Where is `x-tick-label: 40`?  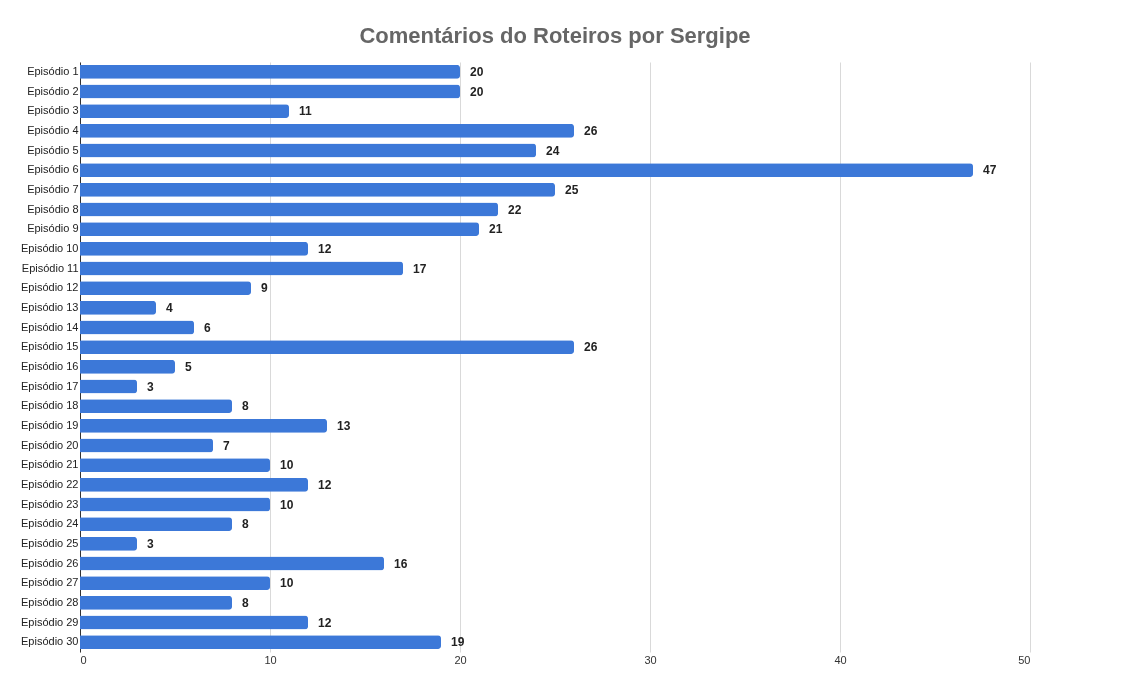
x-tick-label: 40 is located at coordinates (840, 659).